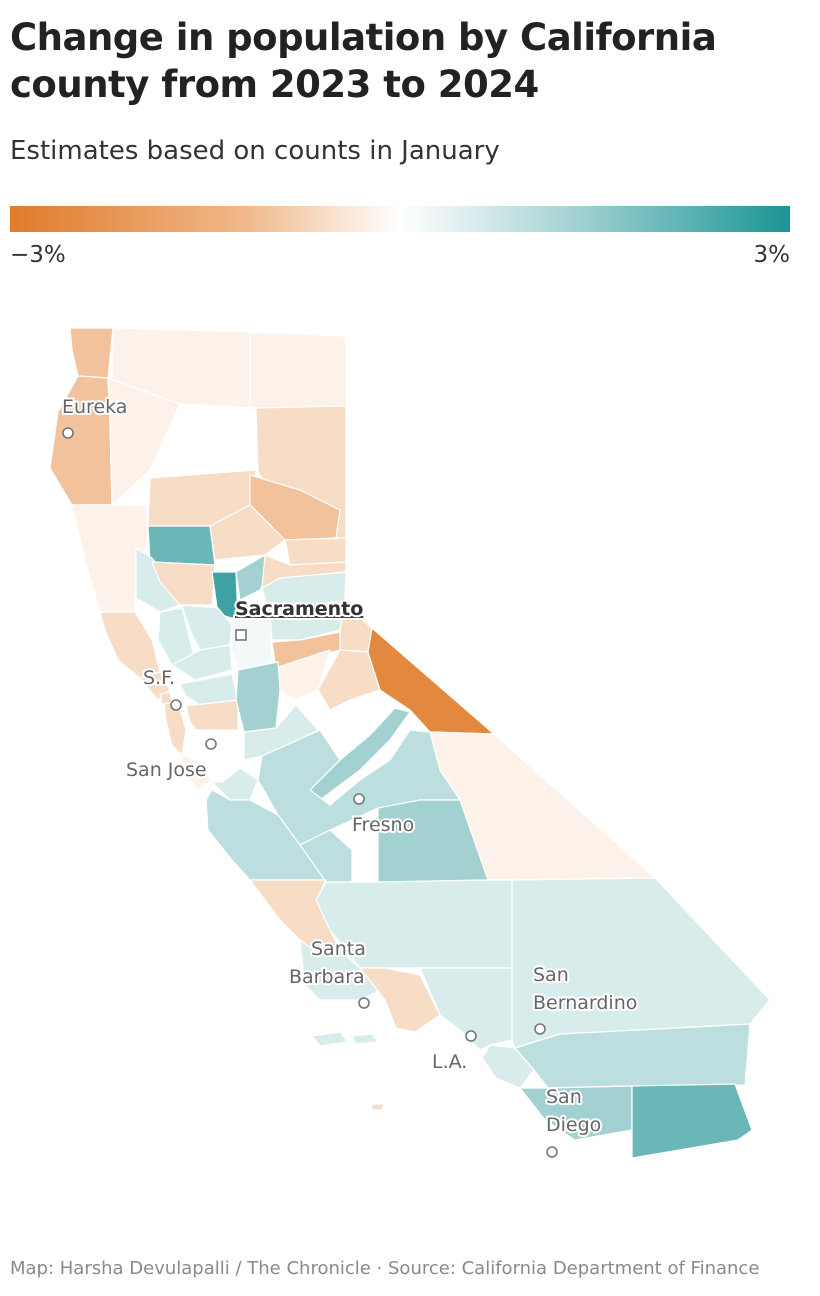  What do you see at coordinates (176, 705) in the screenshot?
I see `sf-marker` at bounding box center [176, 705].